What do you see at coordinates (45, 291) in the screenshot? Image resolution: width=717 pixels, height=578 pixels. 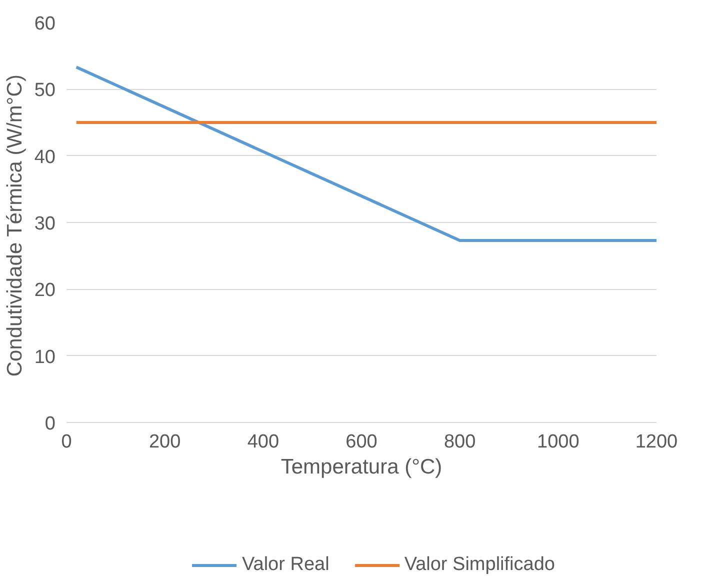 I see `y-tick-label: 20` at bounding box center [45, 291].